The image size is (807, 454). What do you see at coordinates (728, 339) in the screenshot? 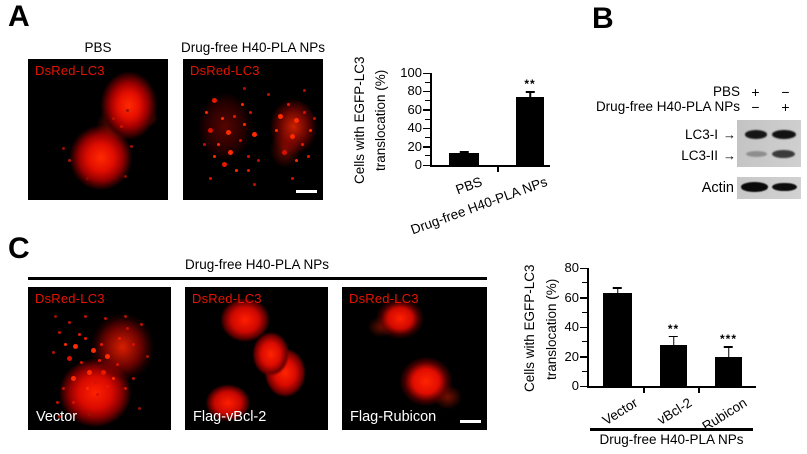
I see `significance-marker: ***` at bounding box center [728, 339].